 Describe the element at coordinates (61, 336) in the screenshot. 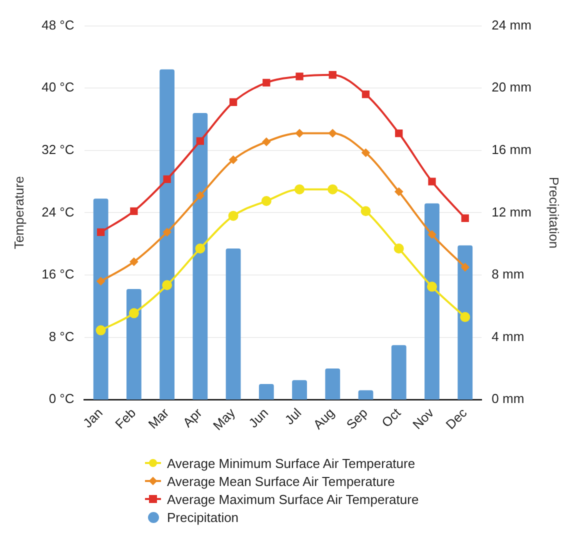

I see `y-tick-label: 8 °C` at that location.